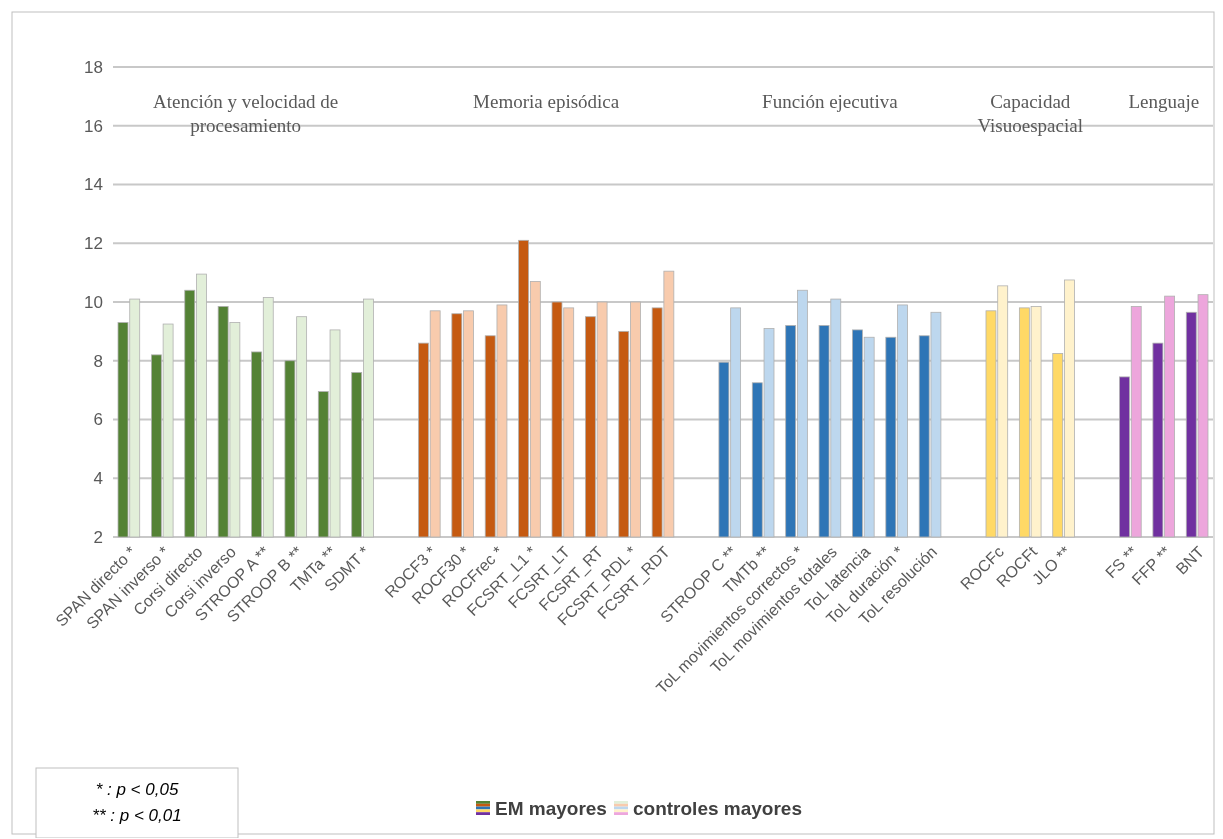  What do you see at coordinates (93, 126) in the screenshot?
I see `y-tick-label: 16` at bounding box center [93, 126].